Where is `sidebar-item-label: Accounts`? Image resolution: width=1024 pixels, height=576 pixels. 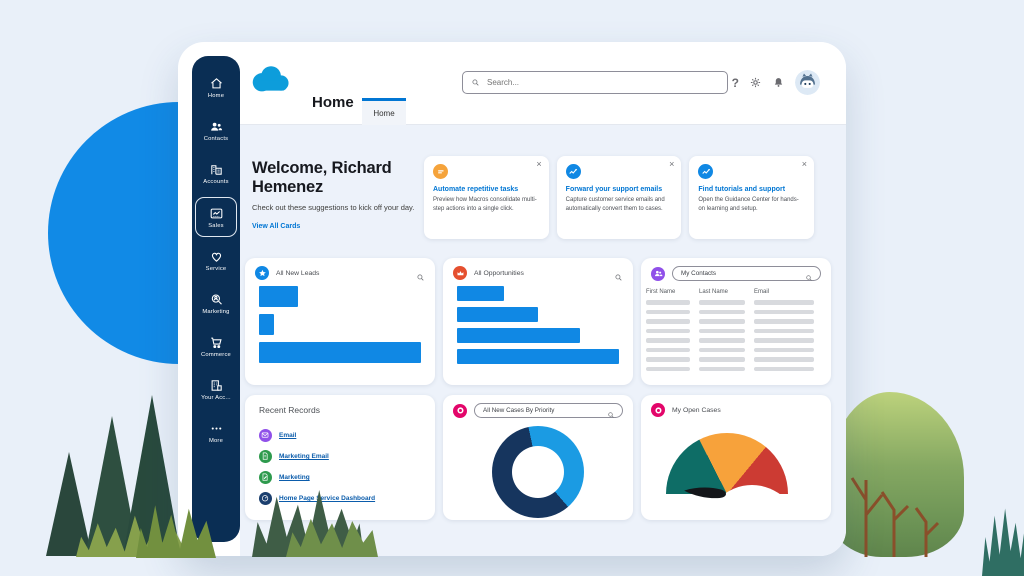 sidebar-item-label: Accounts is located at coordinates (216, 182).